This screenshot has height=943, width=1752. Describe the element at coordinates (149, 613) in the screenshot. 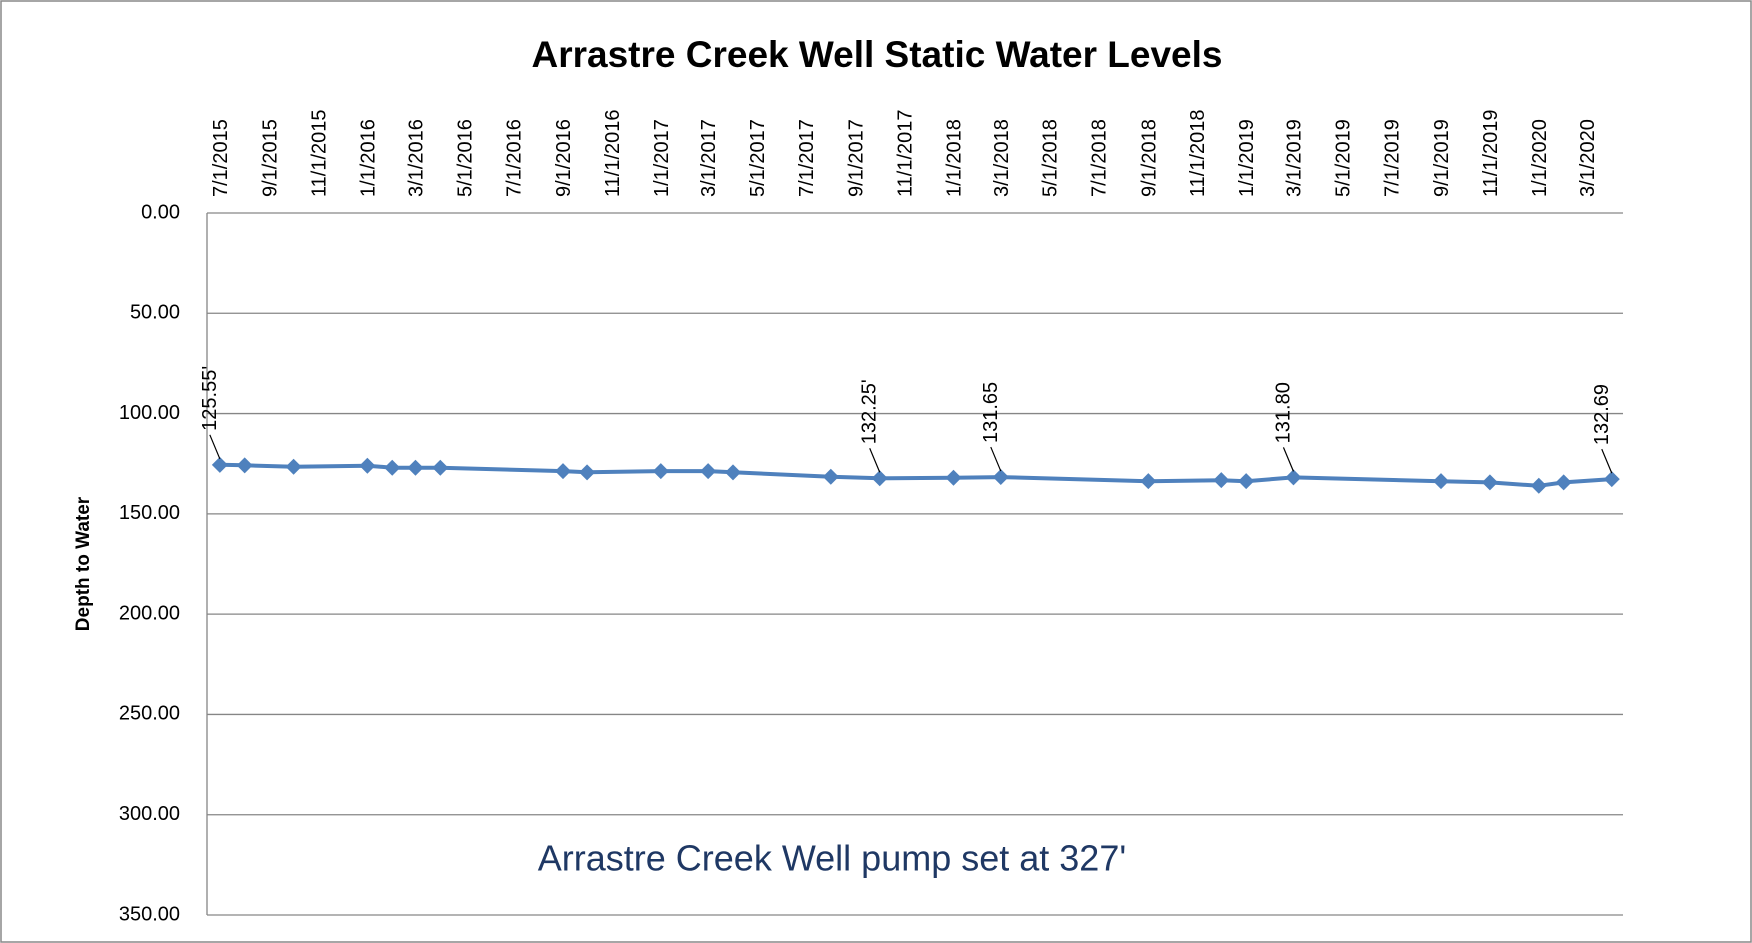

I see `y-tick-label: 200.00` at that location.